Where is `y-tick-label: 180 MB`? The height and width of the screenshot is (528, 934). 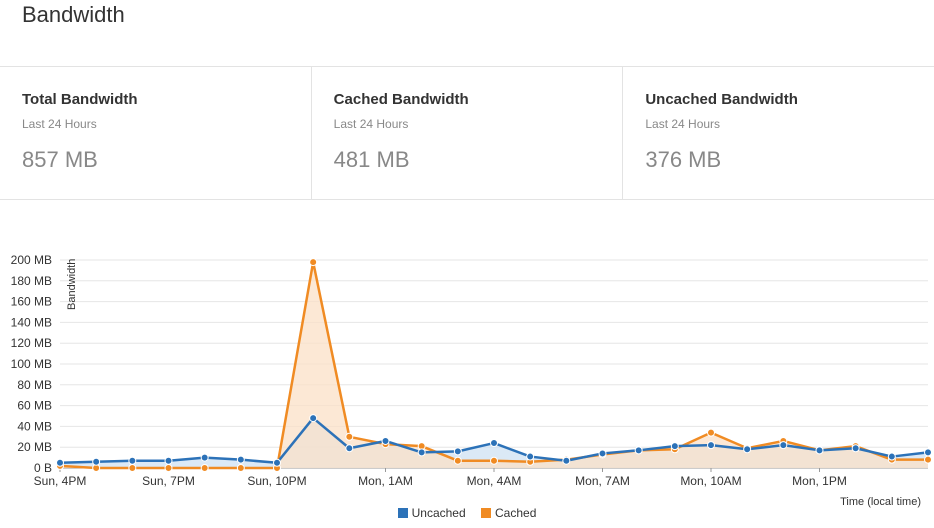 y-tick-label: 180 MB is located at coordinates (31, 281).